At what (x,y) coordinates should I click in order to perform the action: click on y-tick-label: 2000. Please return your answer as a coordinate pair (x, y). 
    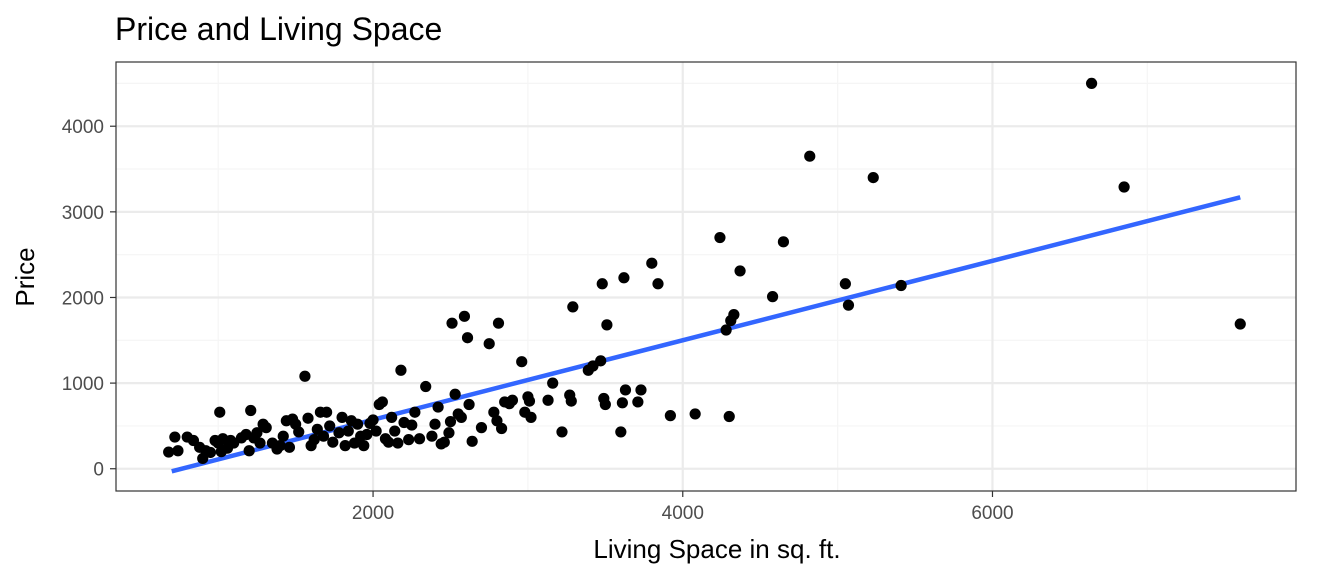
    Looking at the image, I should click on (83, 298).